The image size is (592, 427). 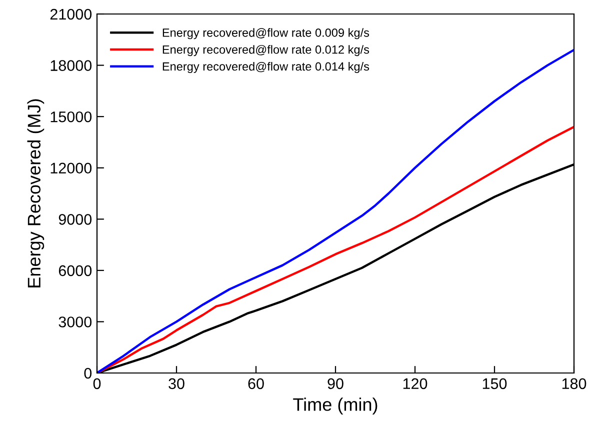 I want to click on y-tick-label: 0, so click(x=88, y=373).